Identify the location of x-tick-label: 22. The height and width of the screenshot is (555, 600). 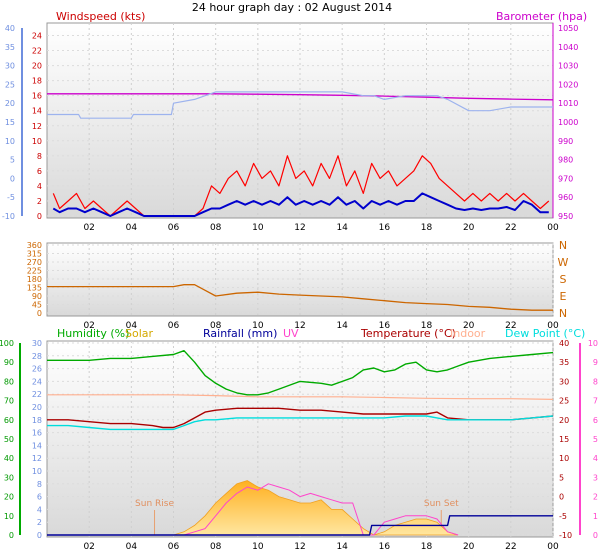
(510, 228).